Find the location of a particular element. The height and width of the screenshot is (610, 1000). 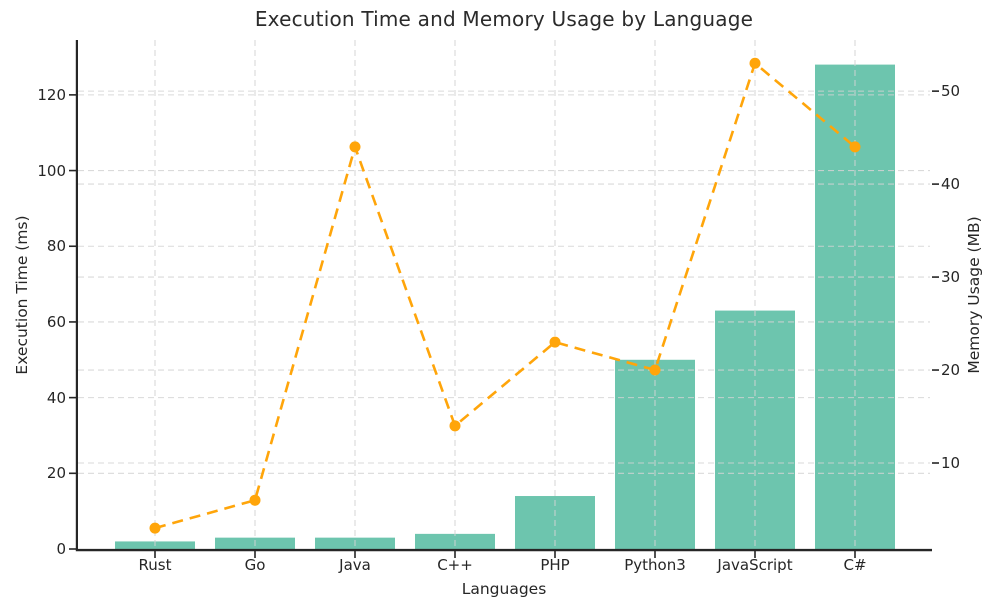

x-tick-label: Python3 is located at coordinates (655, 565).